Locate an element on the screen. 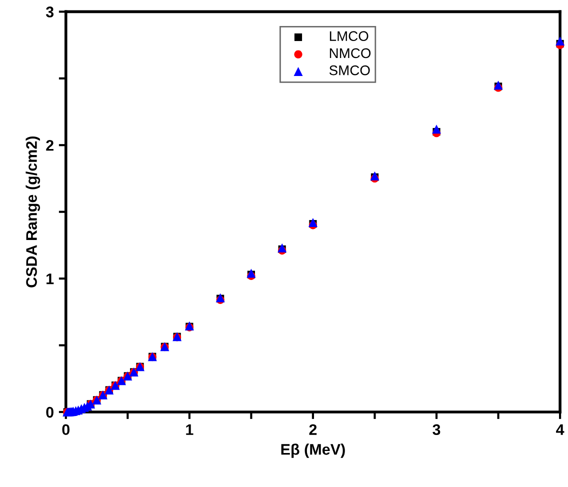 The image size is (568, 487). x-tick-label: 2 is located at coordinates (313, 429).